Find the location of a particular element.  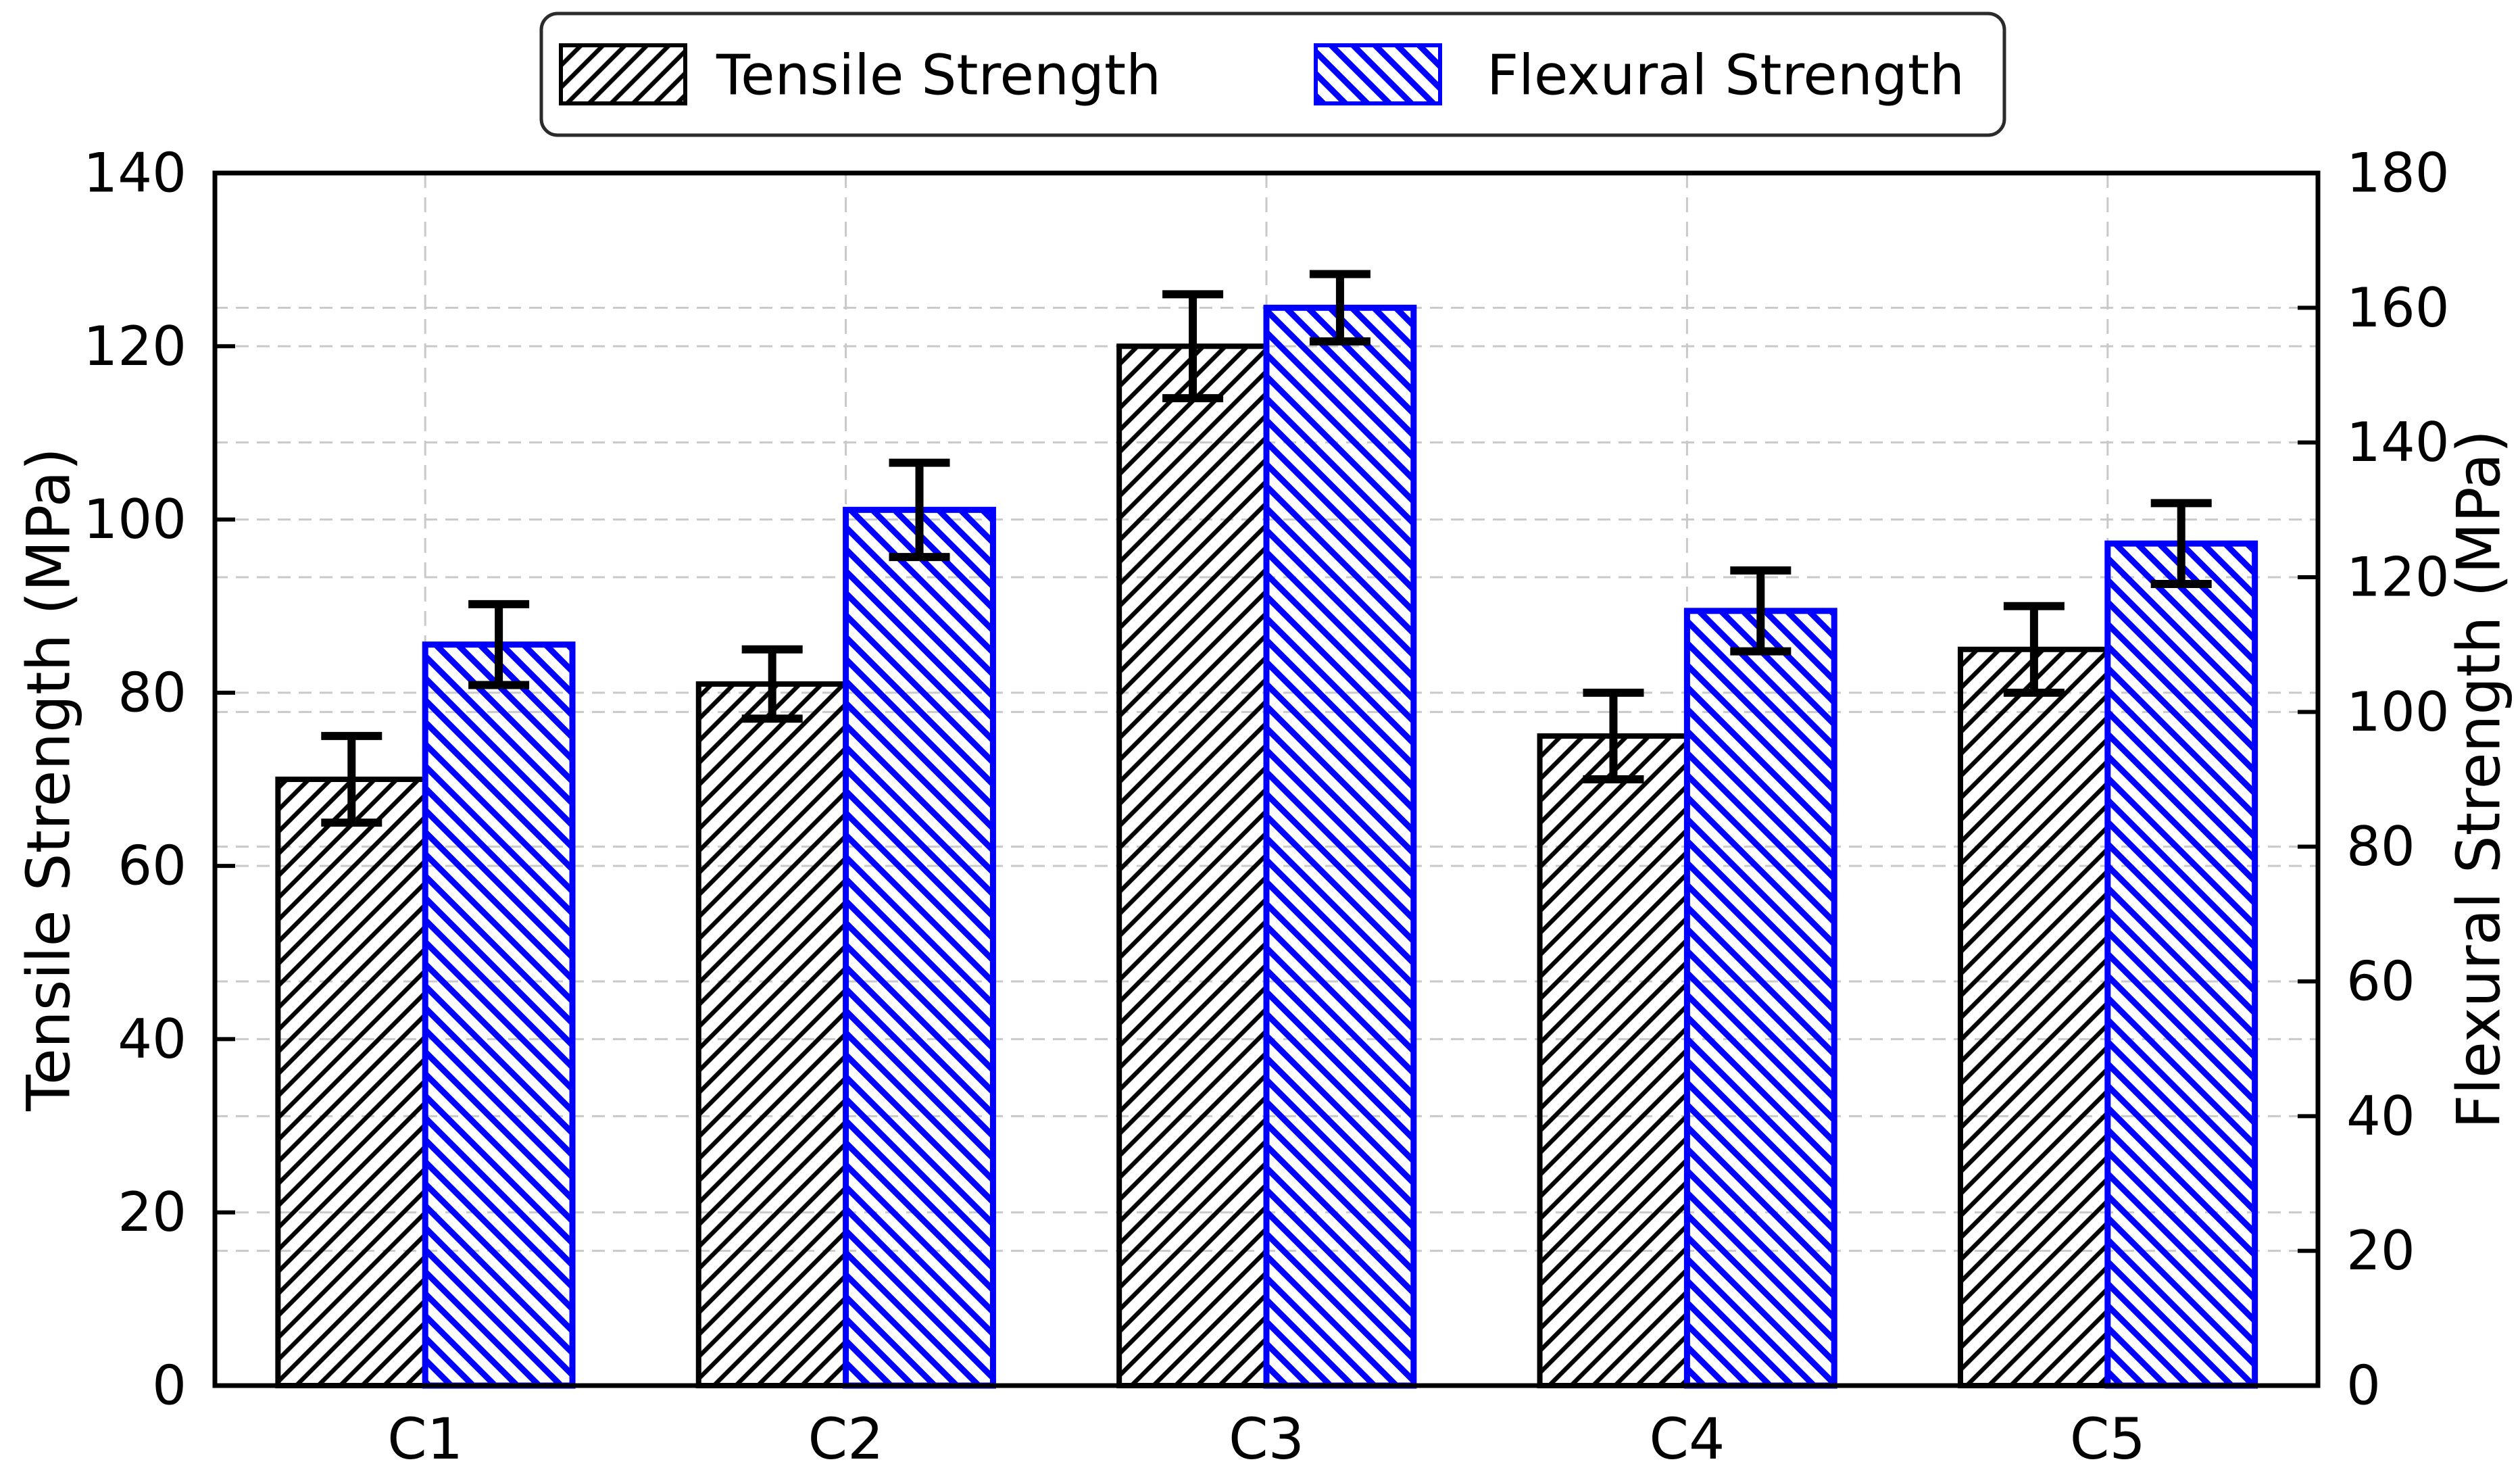

bar-tensile-strength-c4 is located at coordinates (1613, 1060).